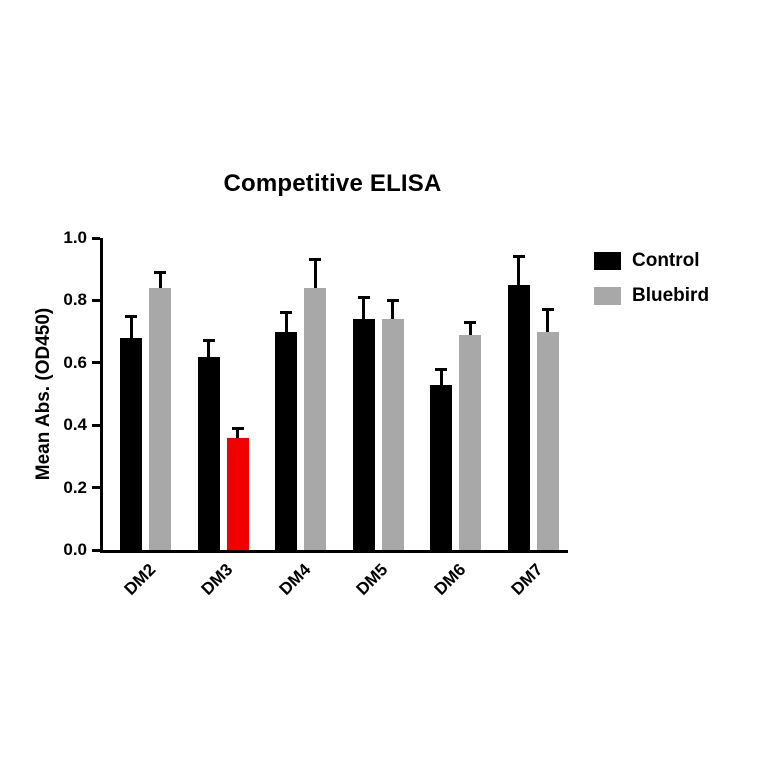 The image size is (764, 764). I want to click on error-bar-bluebird-dm6, so click(470, 328).